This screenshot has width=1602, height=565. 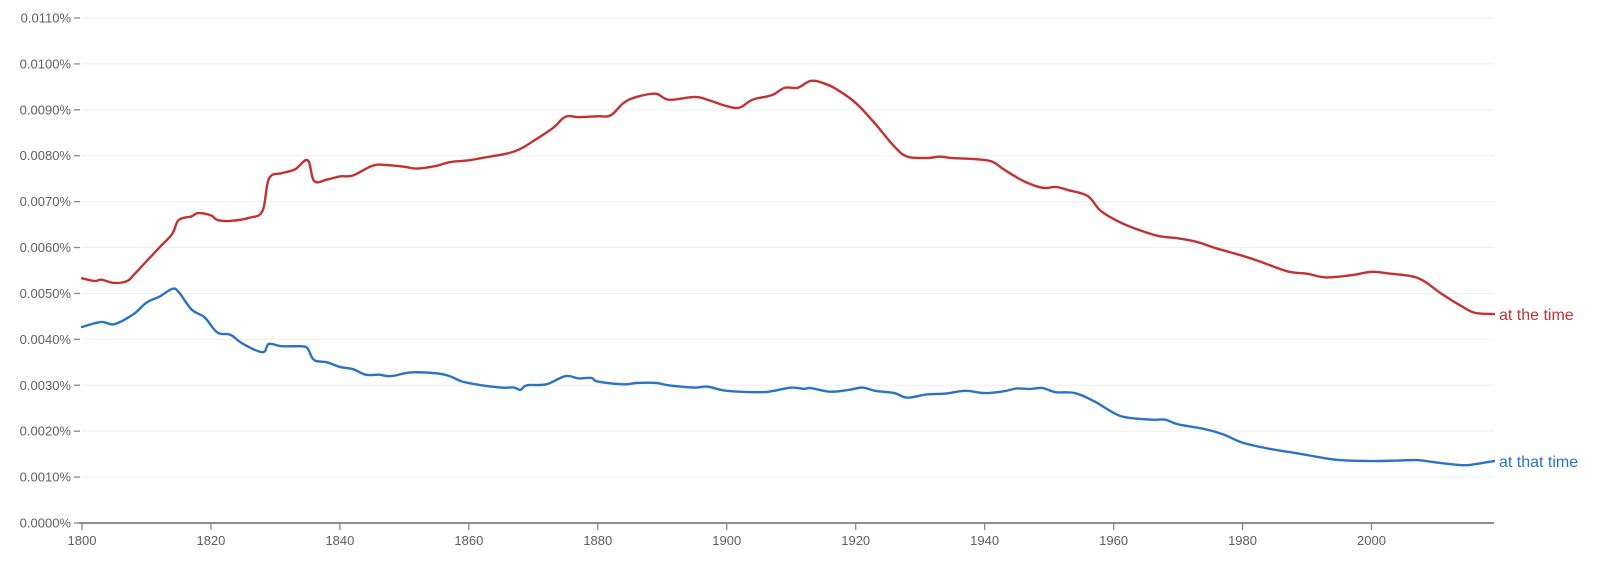 I want to click on y-tick-label: 0.0010%, so click(x=46, y=477).